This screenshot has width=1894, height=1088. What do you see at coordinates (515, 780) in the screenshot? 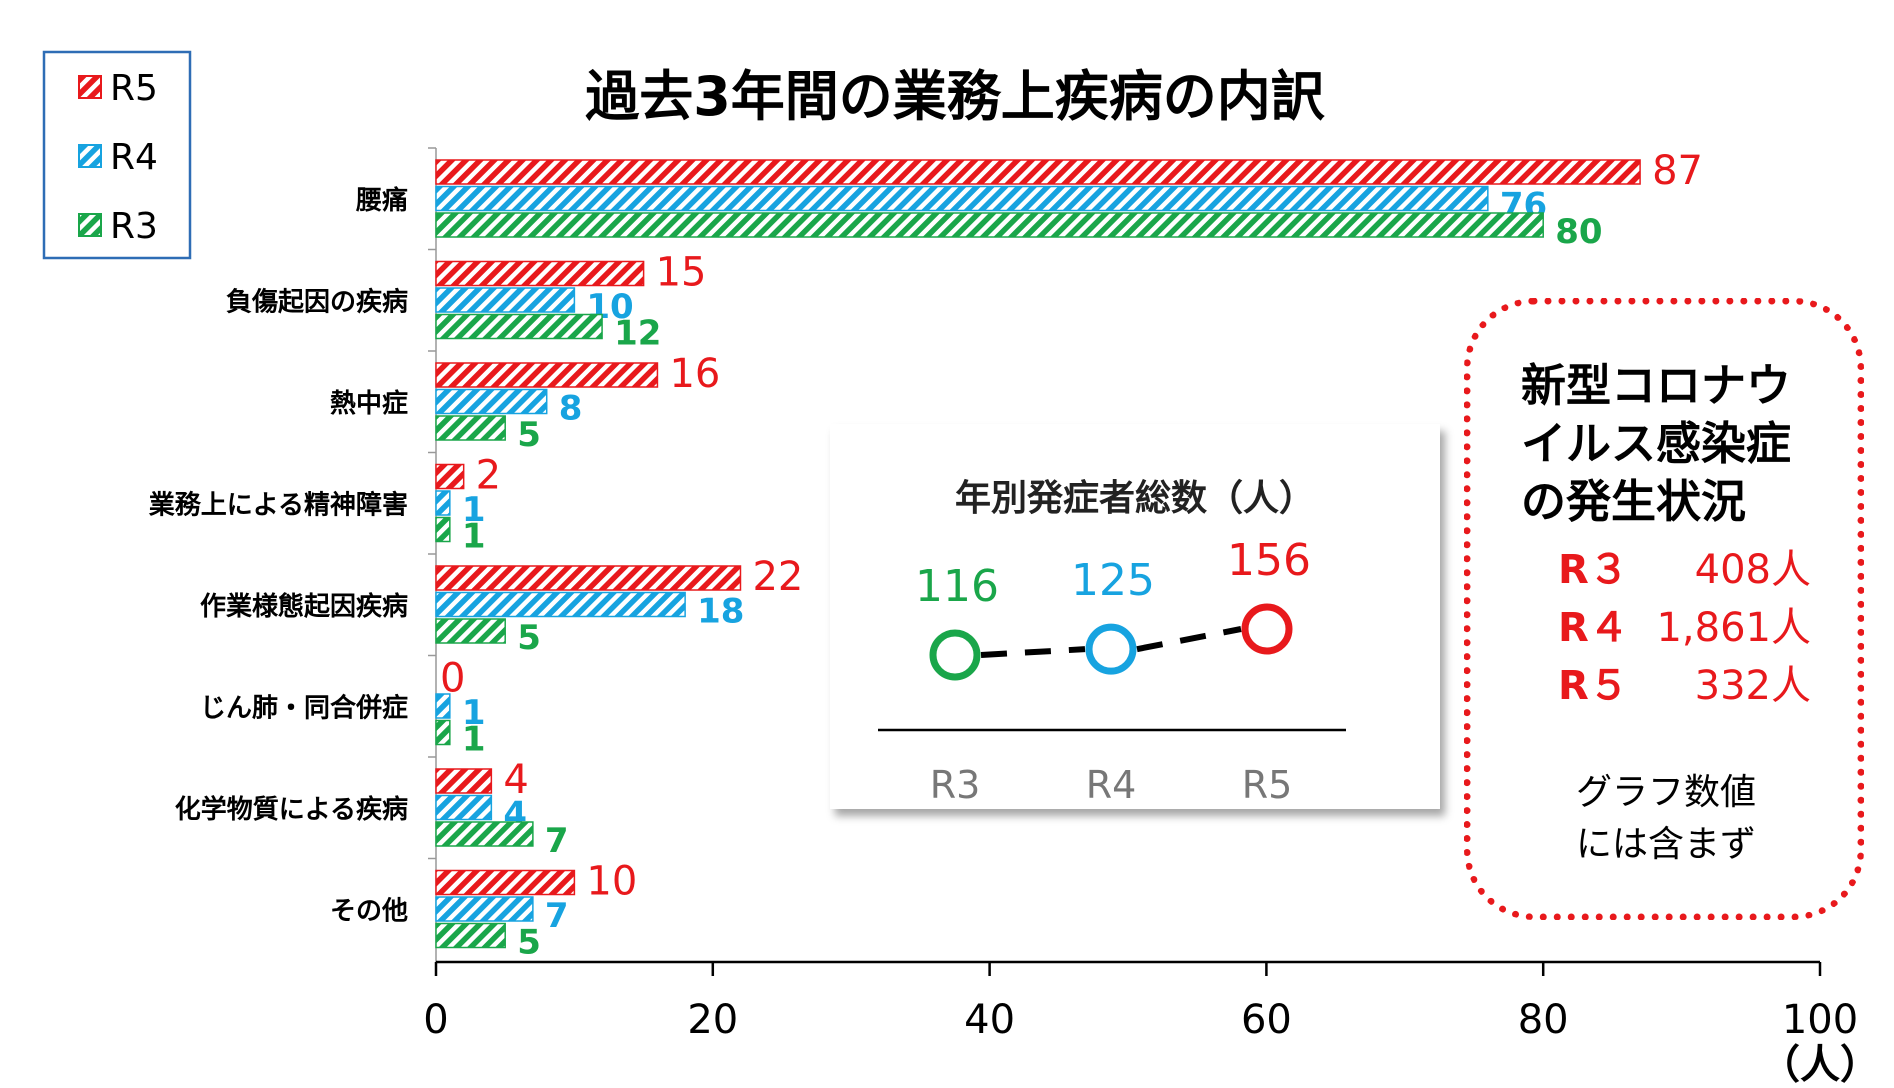
I see `data-label-r5: 4` at bounding box center [515, 780].